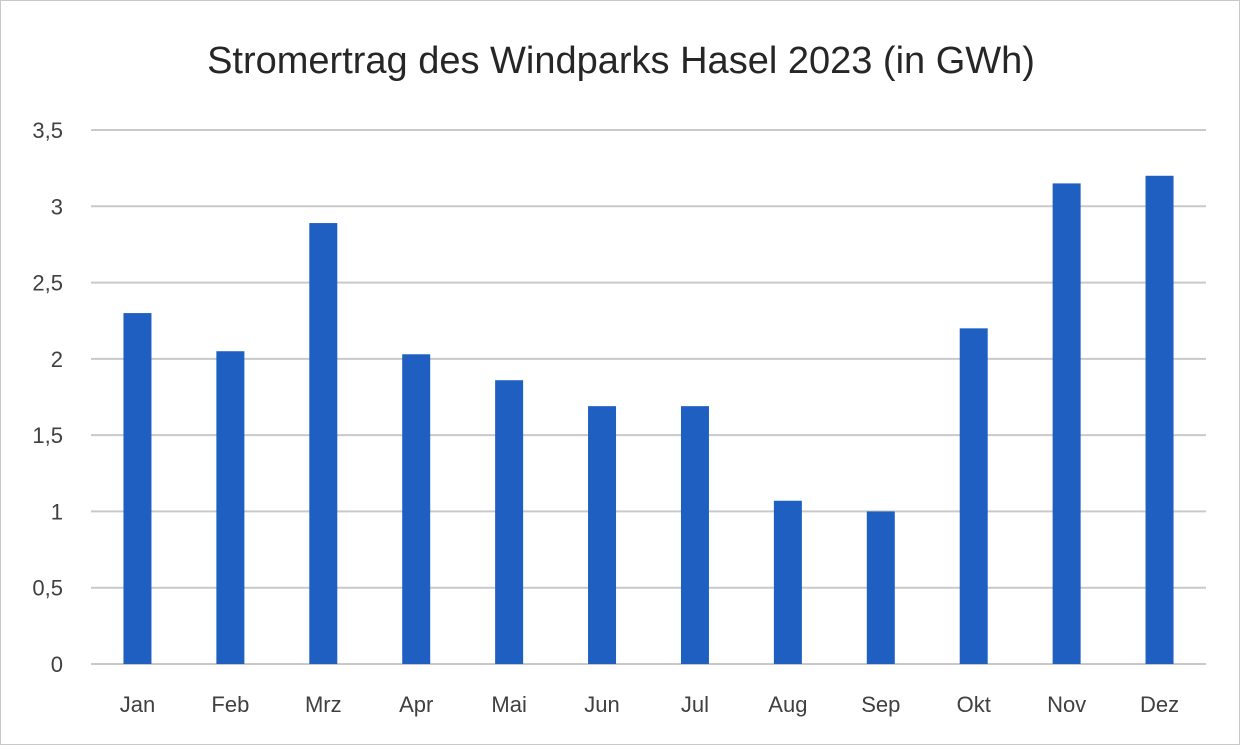 This screenshot has width=1240, height=745. Describe the element at coordinates (1066, 423) in the screenshot. I see `bar-nov` at that location.